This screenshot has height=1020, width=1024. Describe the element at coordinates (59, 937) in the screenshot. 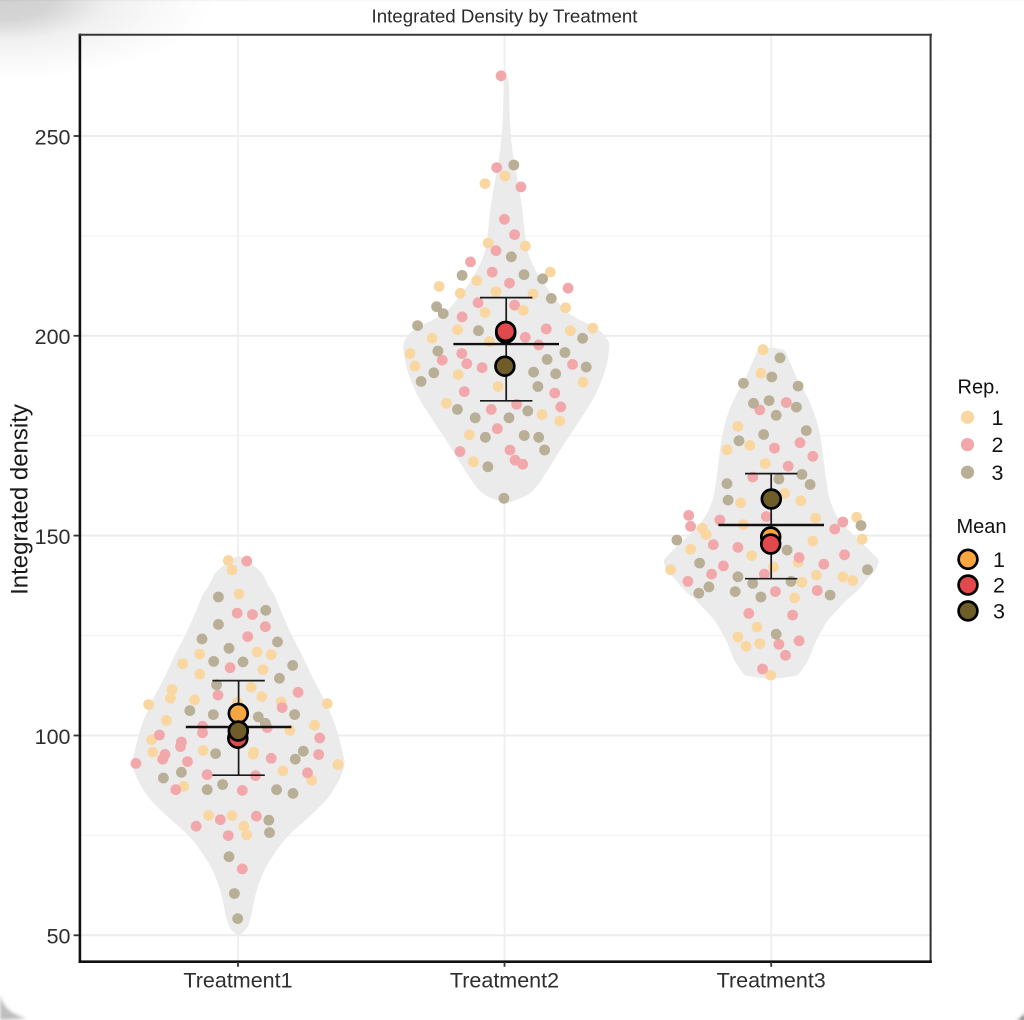

I see `svg-text: 50` at that location.